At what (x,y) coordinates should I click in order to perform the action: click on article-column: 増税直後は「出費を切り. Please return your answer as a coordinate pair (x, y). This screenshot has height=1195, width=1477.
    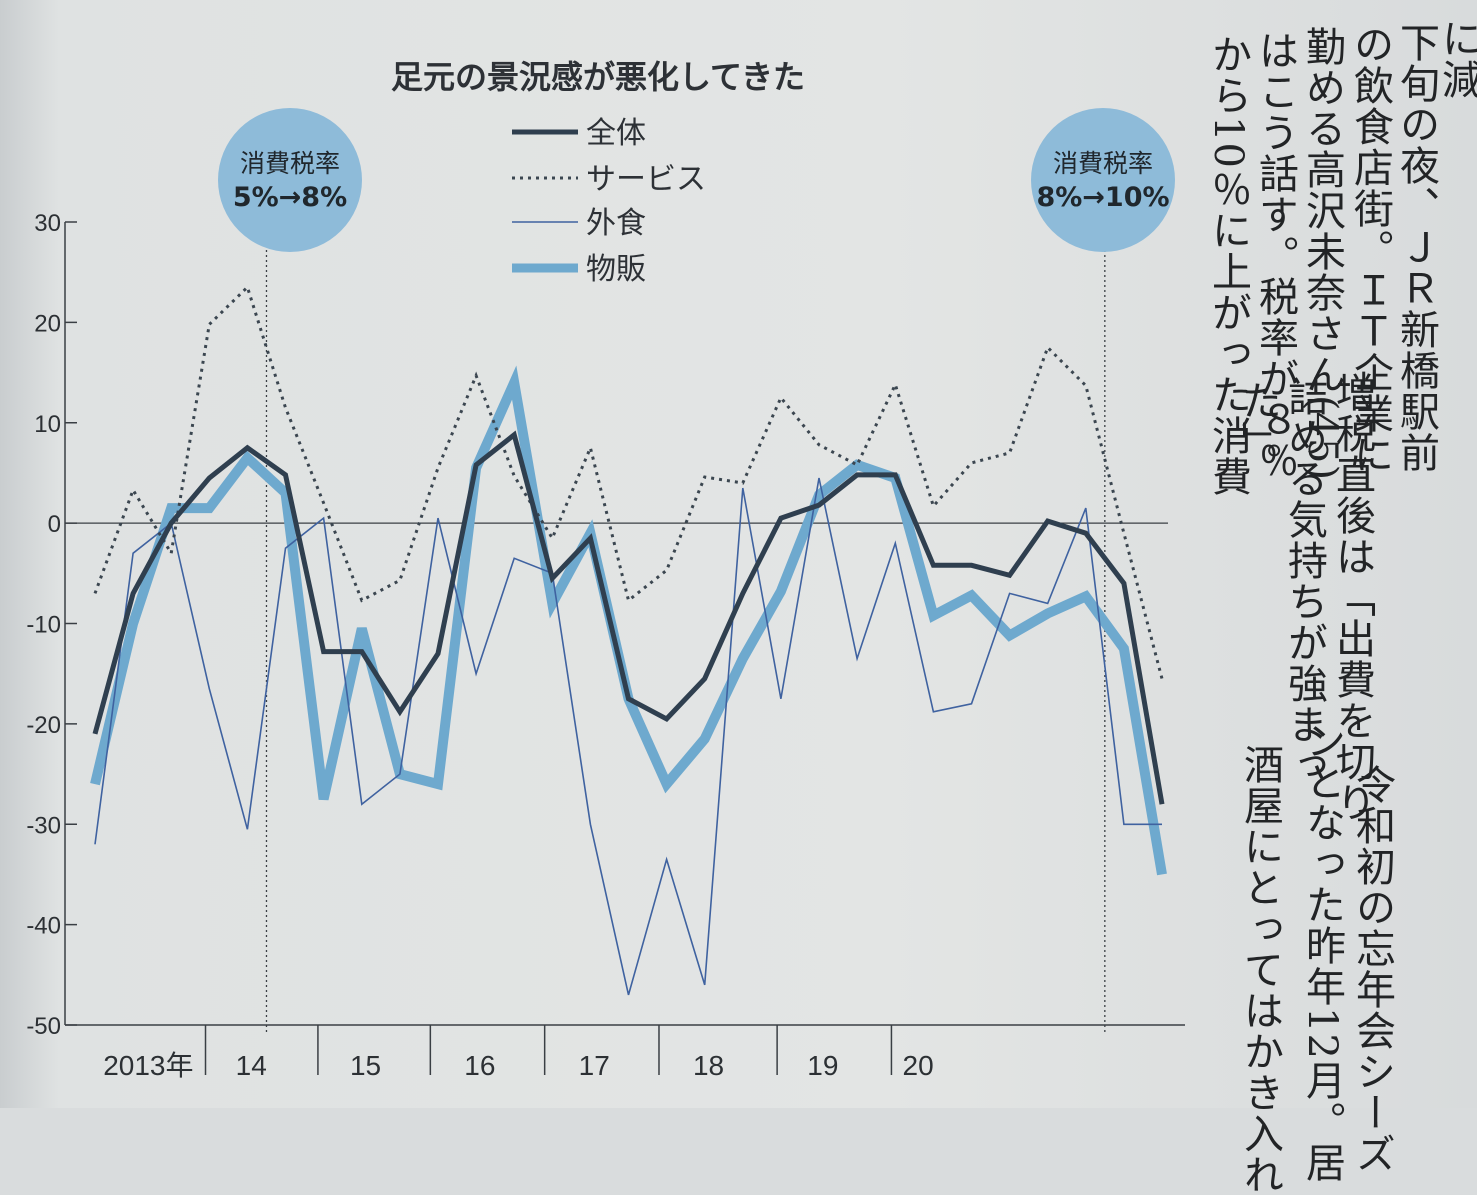
    Looking at the image, I should click on (1352, 597).